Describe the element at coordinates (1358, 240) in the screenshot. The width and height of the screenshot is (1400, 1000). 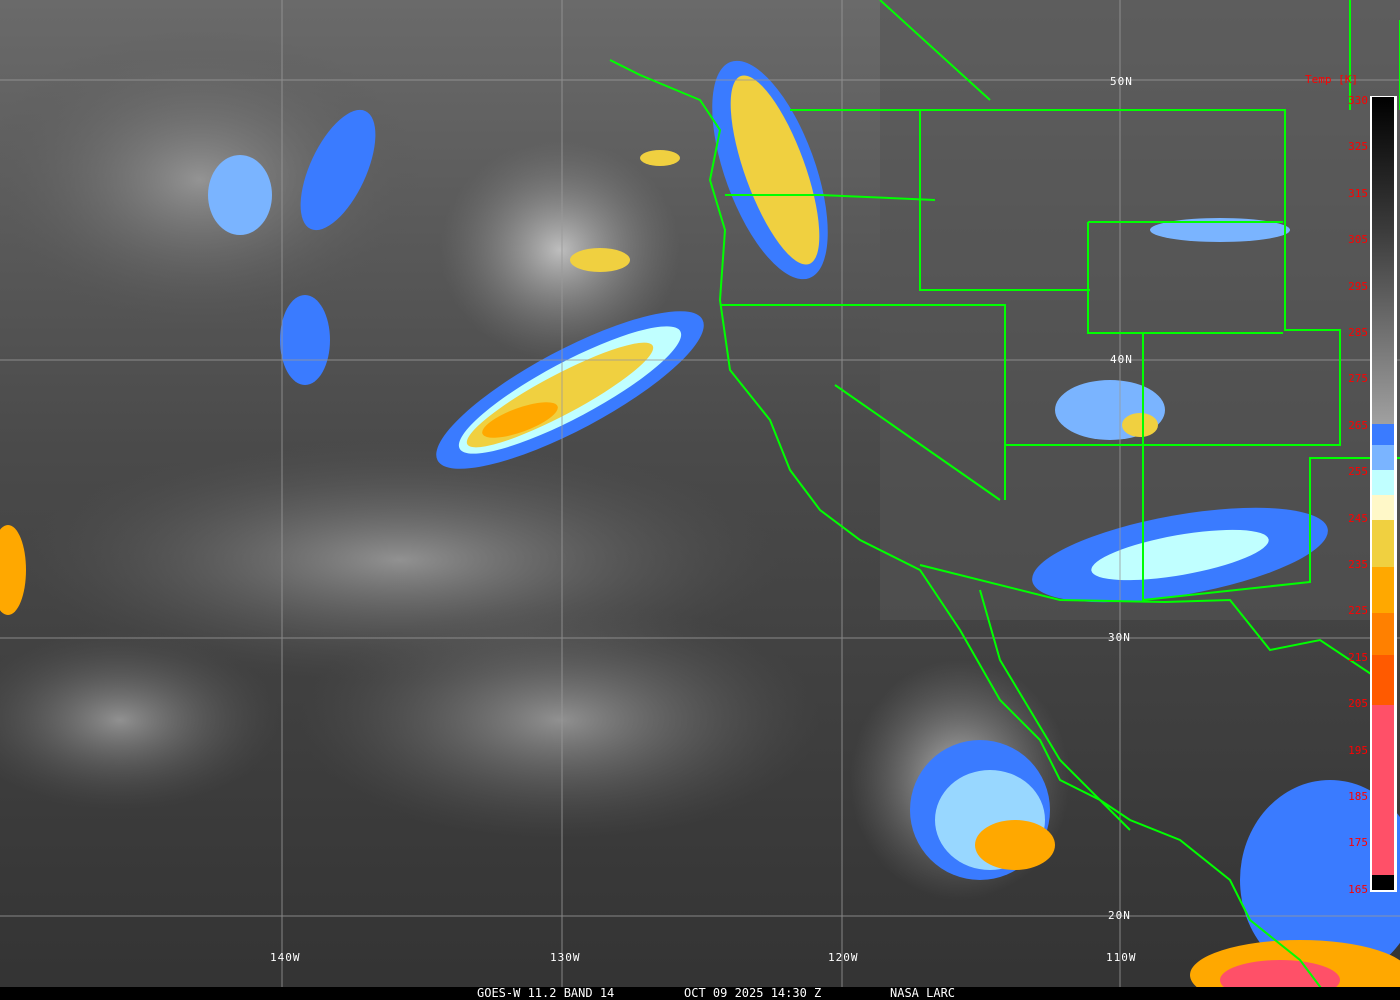
I see `colorbar-tick-label: 305` at that location.